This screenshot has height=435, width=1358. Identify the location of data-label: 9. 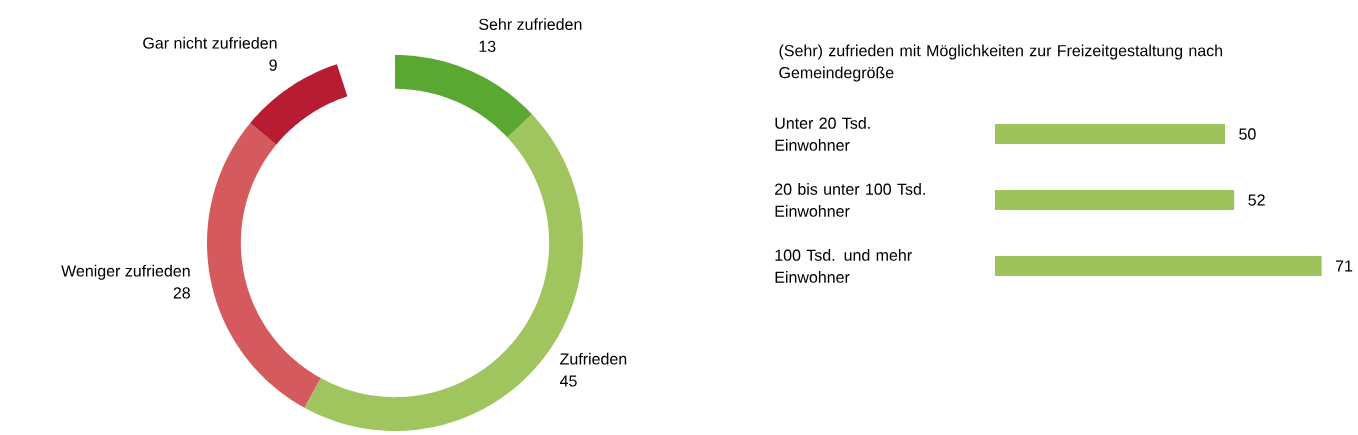
(273, 65).